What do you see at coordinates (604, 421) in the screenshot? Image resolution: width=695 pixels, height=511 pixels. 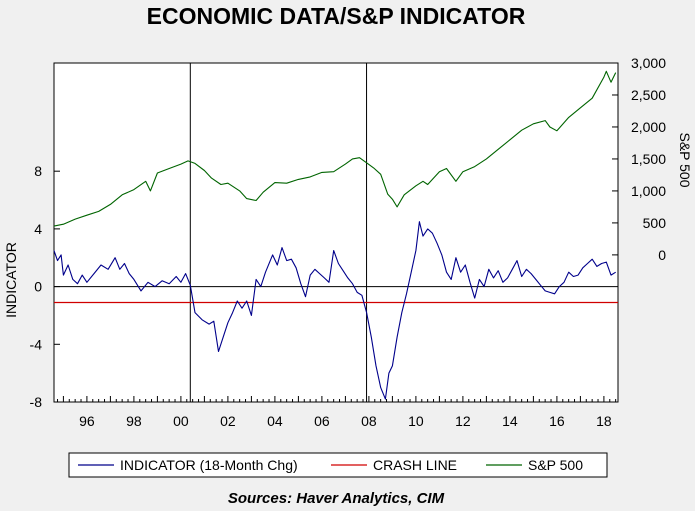 I see `x-tick-label: 18` at bounding box center [604, 421].